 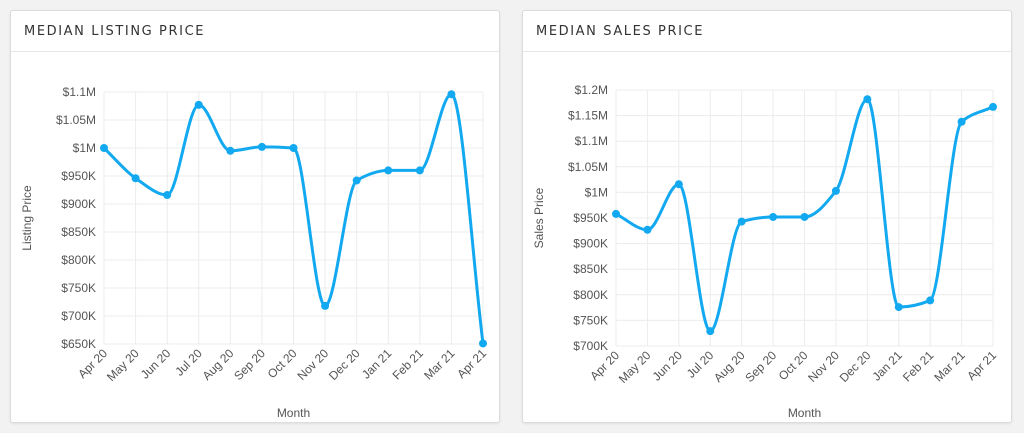 I want to click on chart-title: MEDIAN SALES PRICE, so click(x=620, y=31).